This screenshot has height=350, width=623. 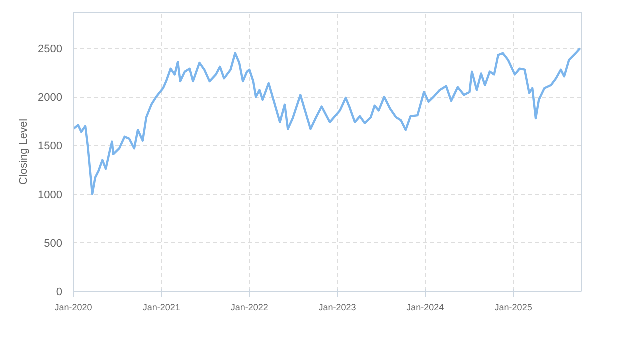 I want to click on y-tick-label: 2000, so click(x=50, y=98).